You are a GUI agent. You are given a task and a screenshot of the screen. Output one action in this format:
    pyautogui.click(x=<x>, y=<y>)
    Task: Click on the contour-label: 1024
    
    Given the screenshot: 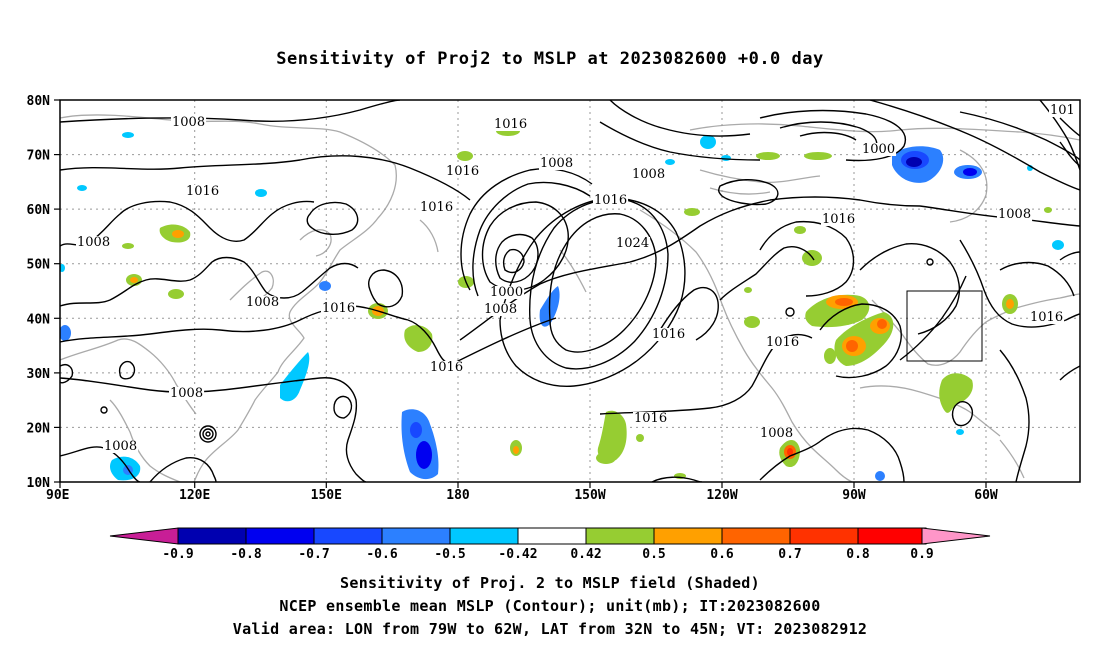 What is the action you would take?
    pyautogui.click(x=632, y=243)
    